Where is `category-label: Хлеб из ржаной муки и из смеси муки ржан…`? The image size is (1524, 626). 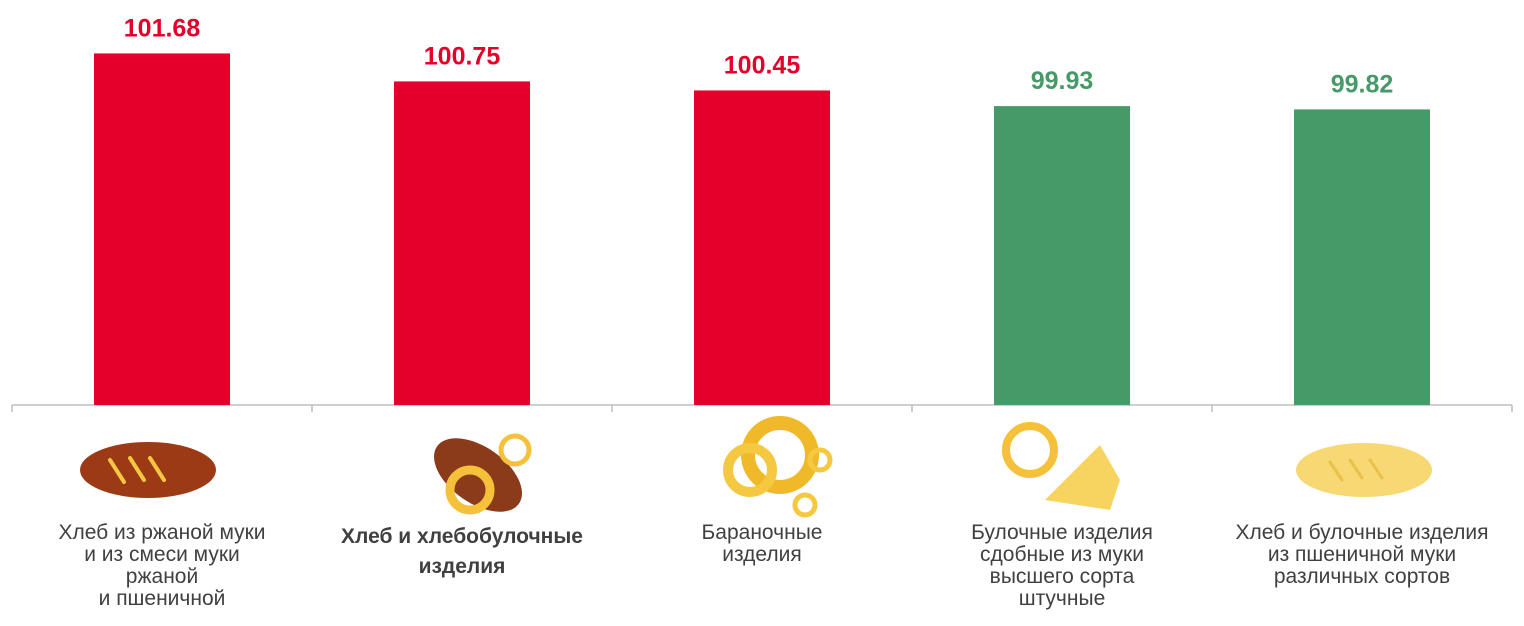 category-label: Хлеб из ржаной муки и из смеси муки ржан… is located at coordinates (162, 565).